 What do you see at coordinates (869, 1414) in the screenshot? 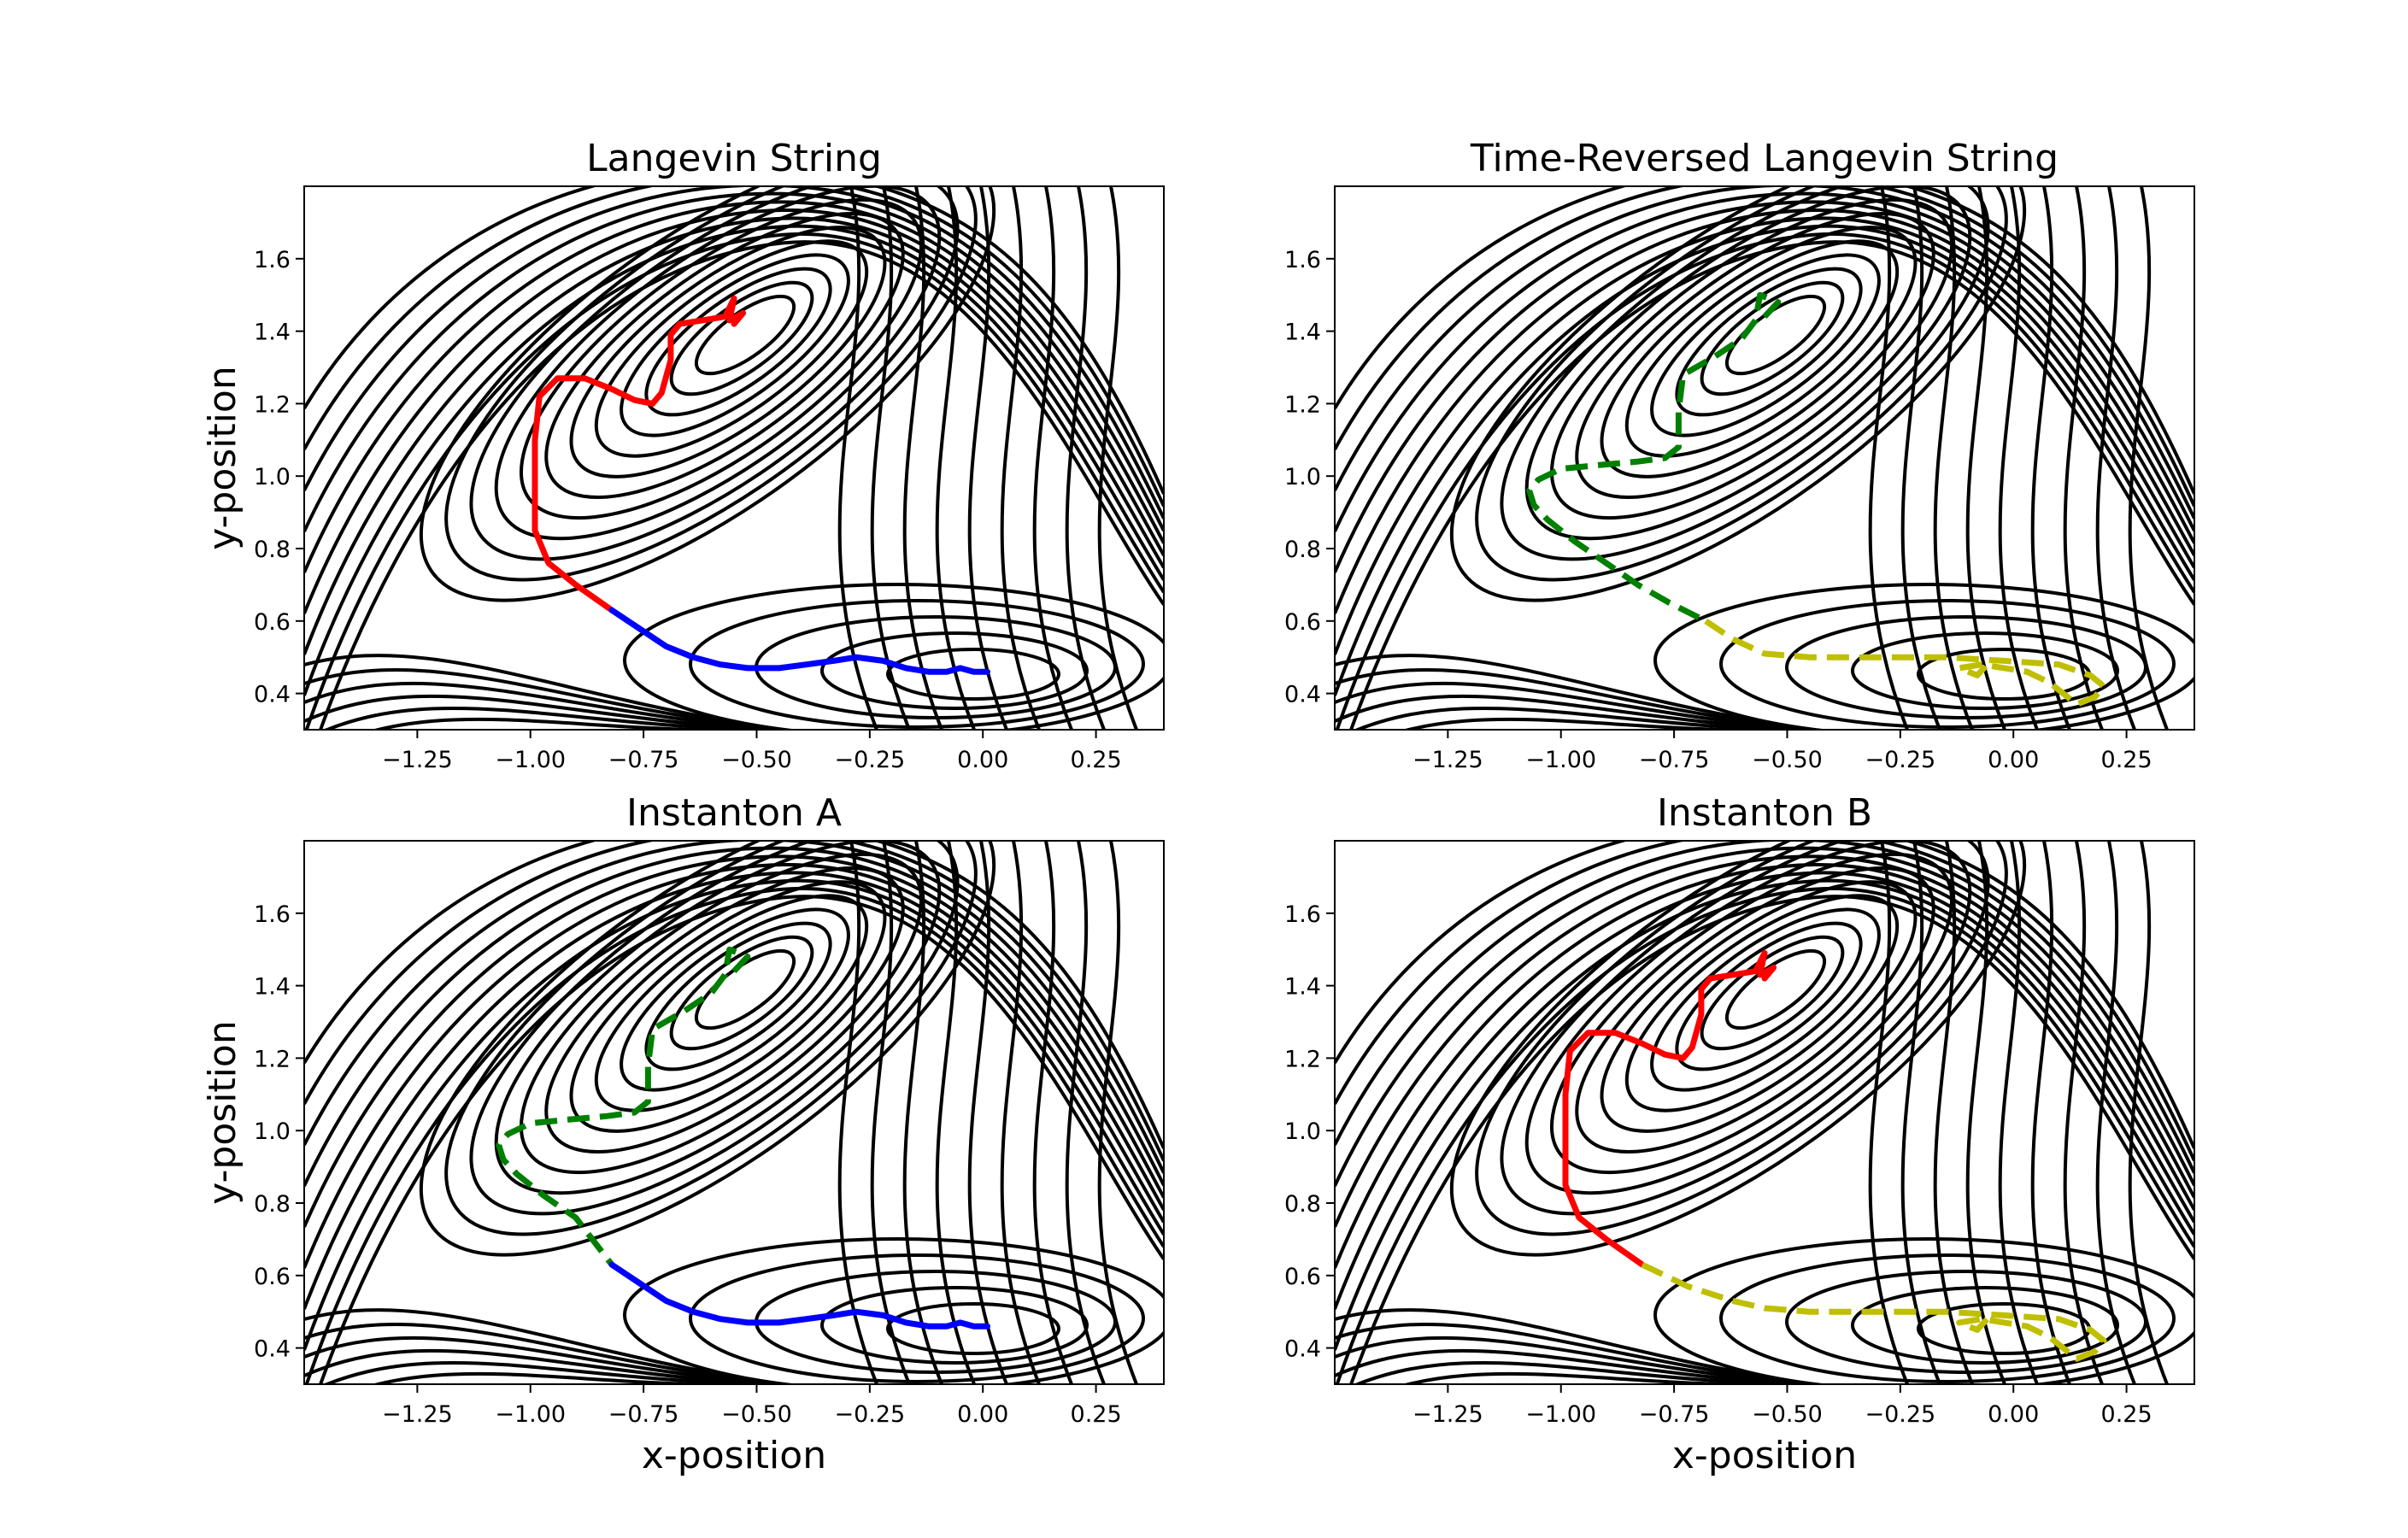
I see `x-tick-label: −0.25` at bounding box center [869, 1414].